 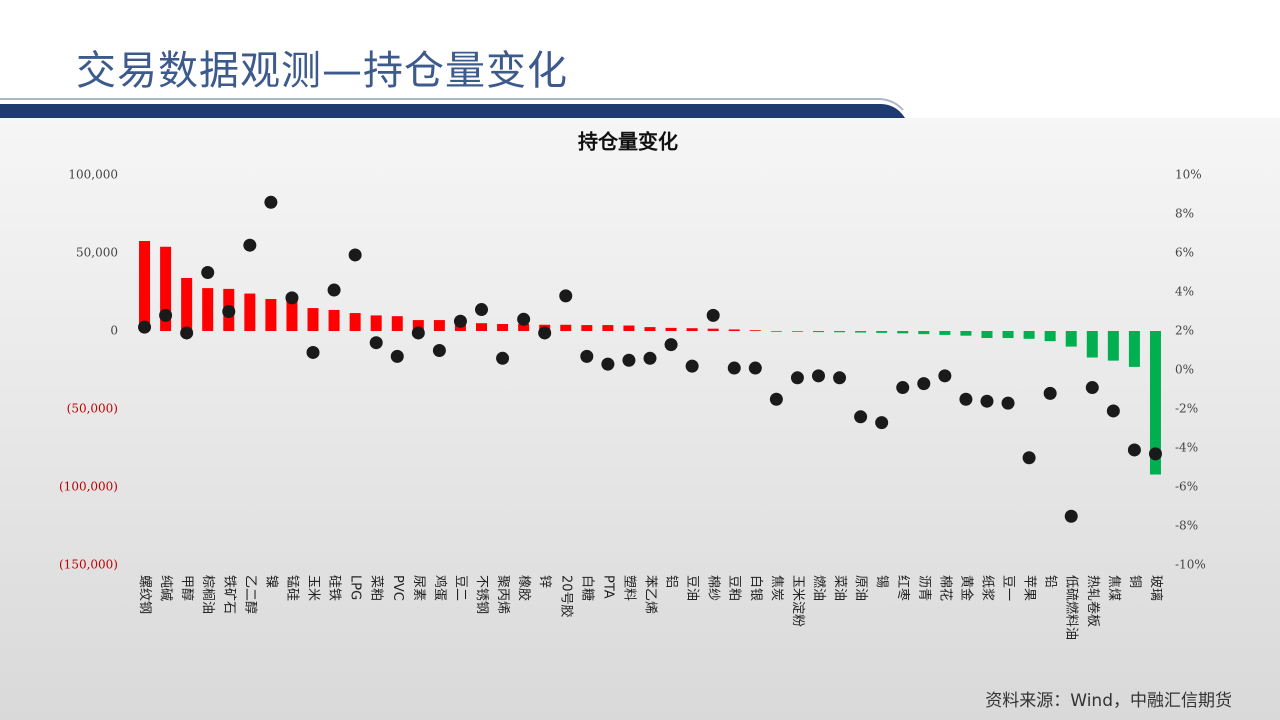 I want to click on x-tick-label: 镍, so click(x=270, y=581).